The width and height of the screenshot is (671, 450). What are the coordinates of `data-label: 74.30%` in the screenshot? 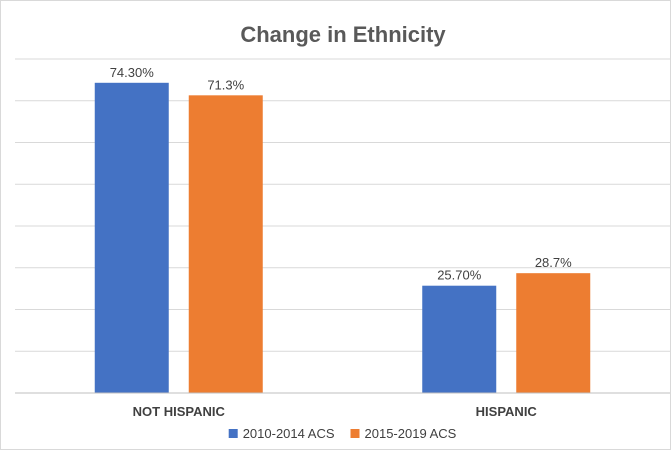 It's located at (132, 72).